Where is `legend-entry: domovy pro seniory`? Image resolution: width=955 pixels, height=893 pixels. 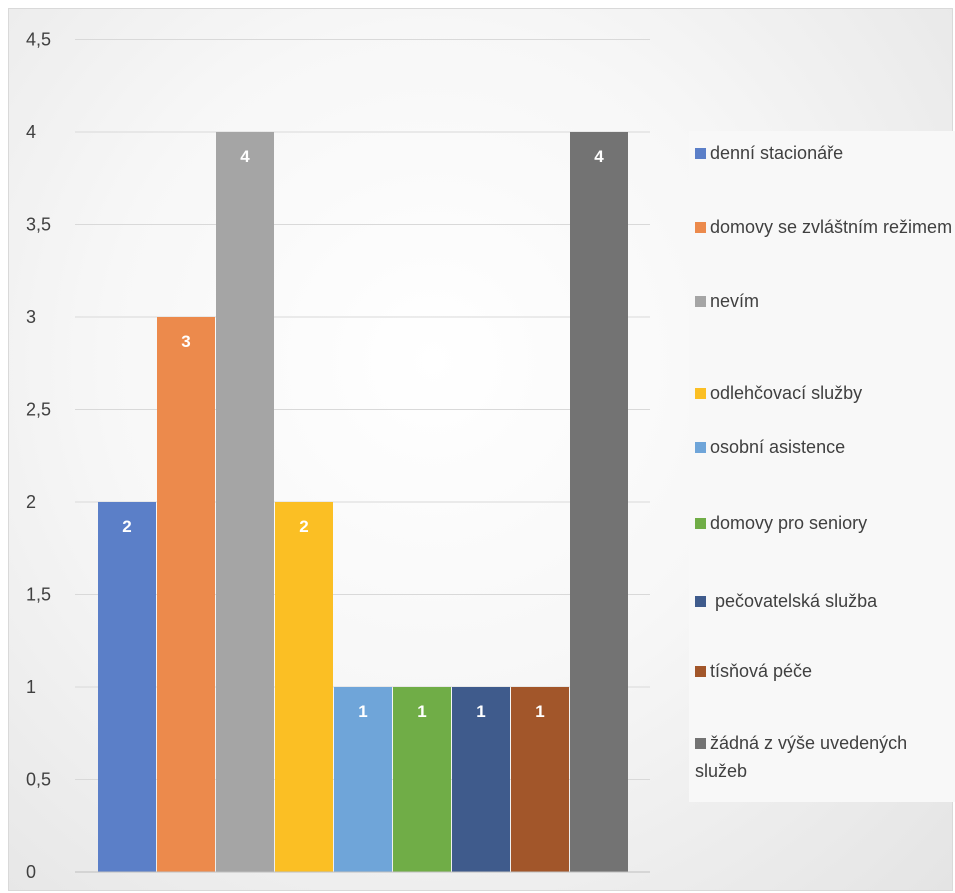
legend-entry: domovy pro seniory is located at coordinates (825, 523).